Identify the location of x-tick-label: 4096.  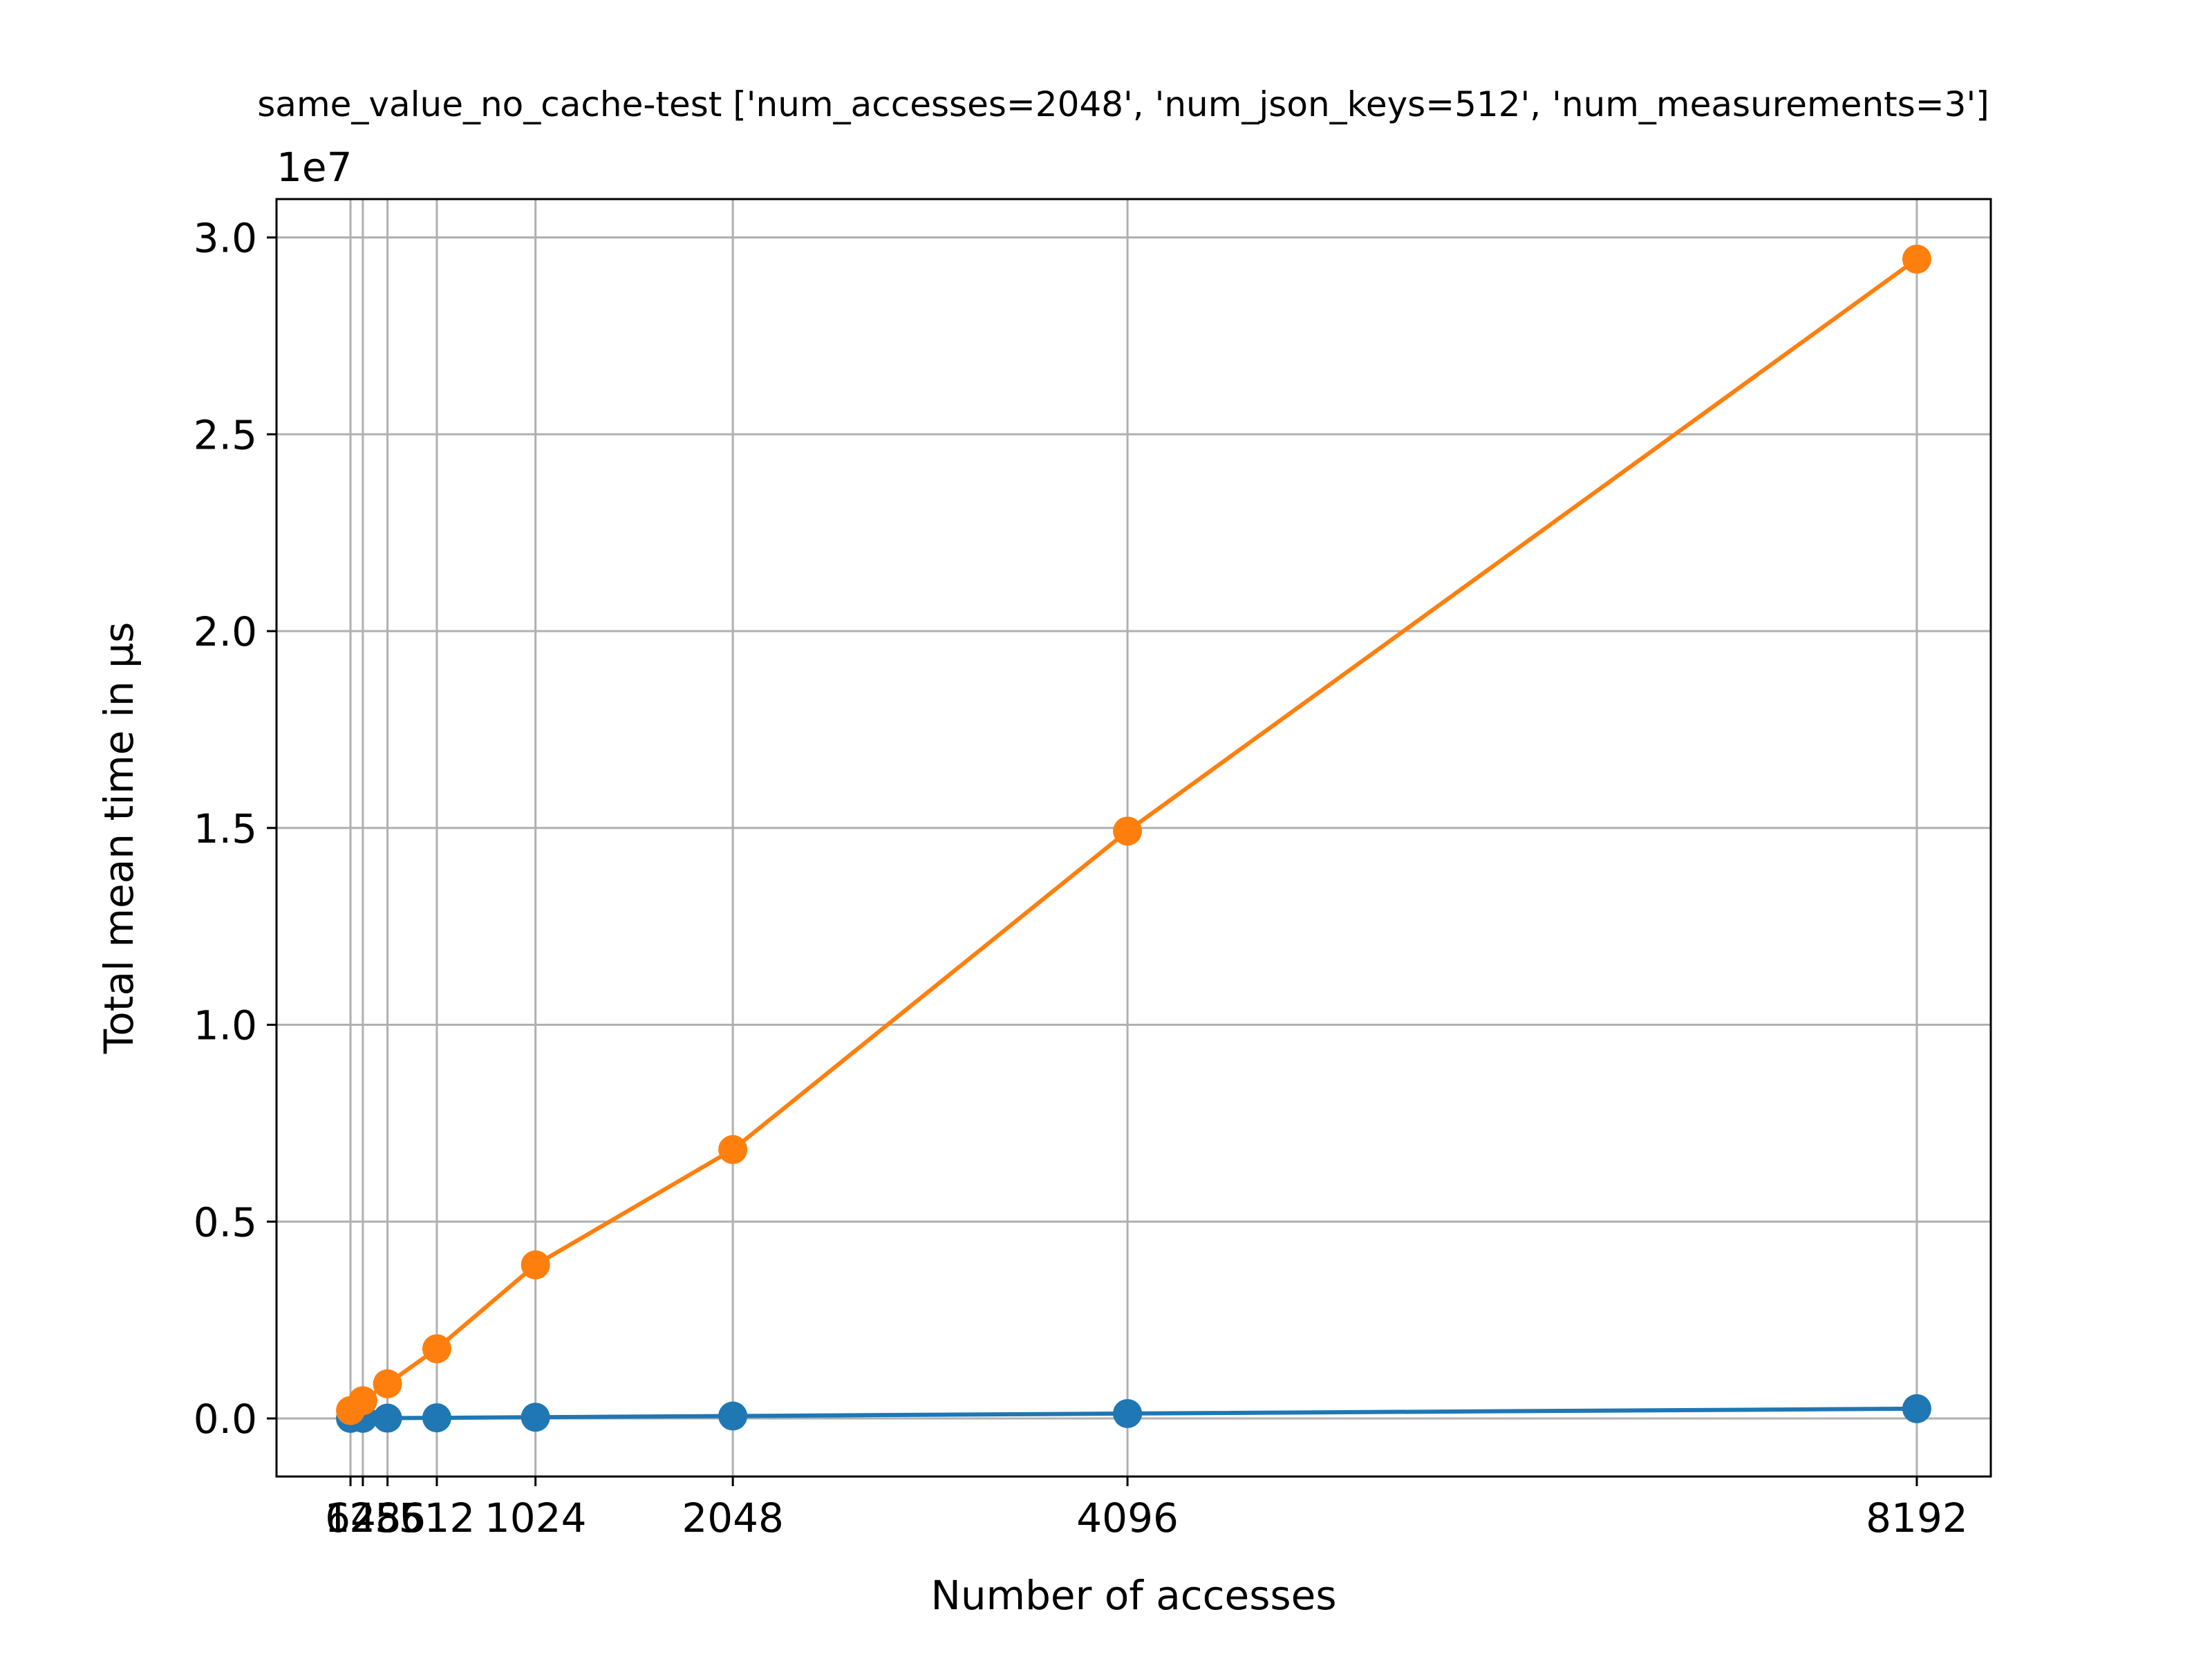
(1127, 1517).